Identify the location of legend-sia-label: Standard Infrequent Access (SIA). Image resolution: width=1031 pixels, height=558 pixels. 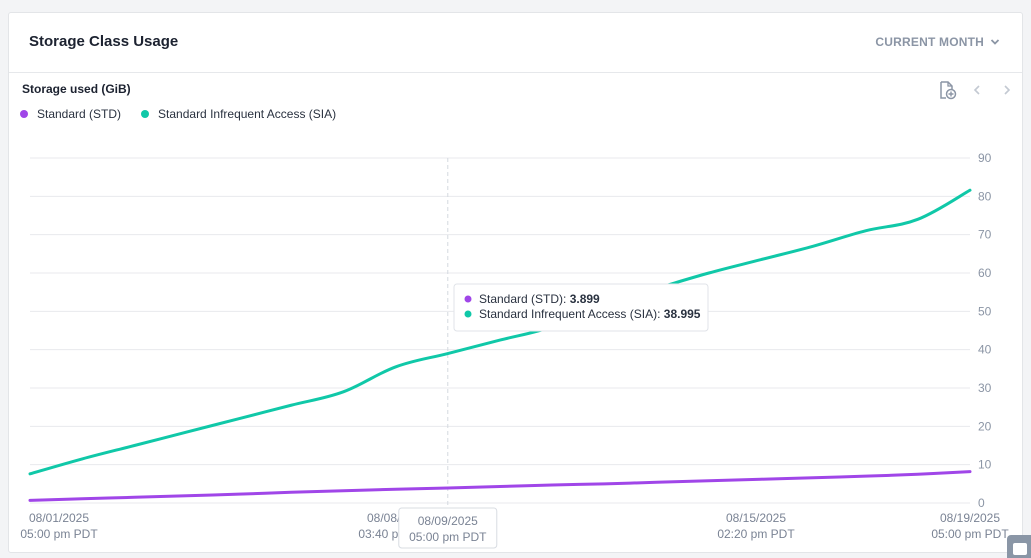
(247, 114).